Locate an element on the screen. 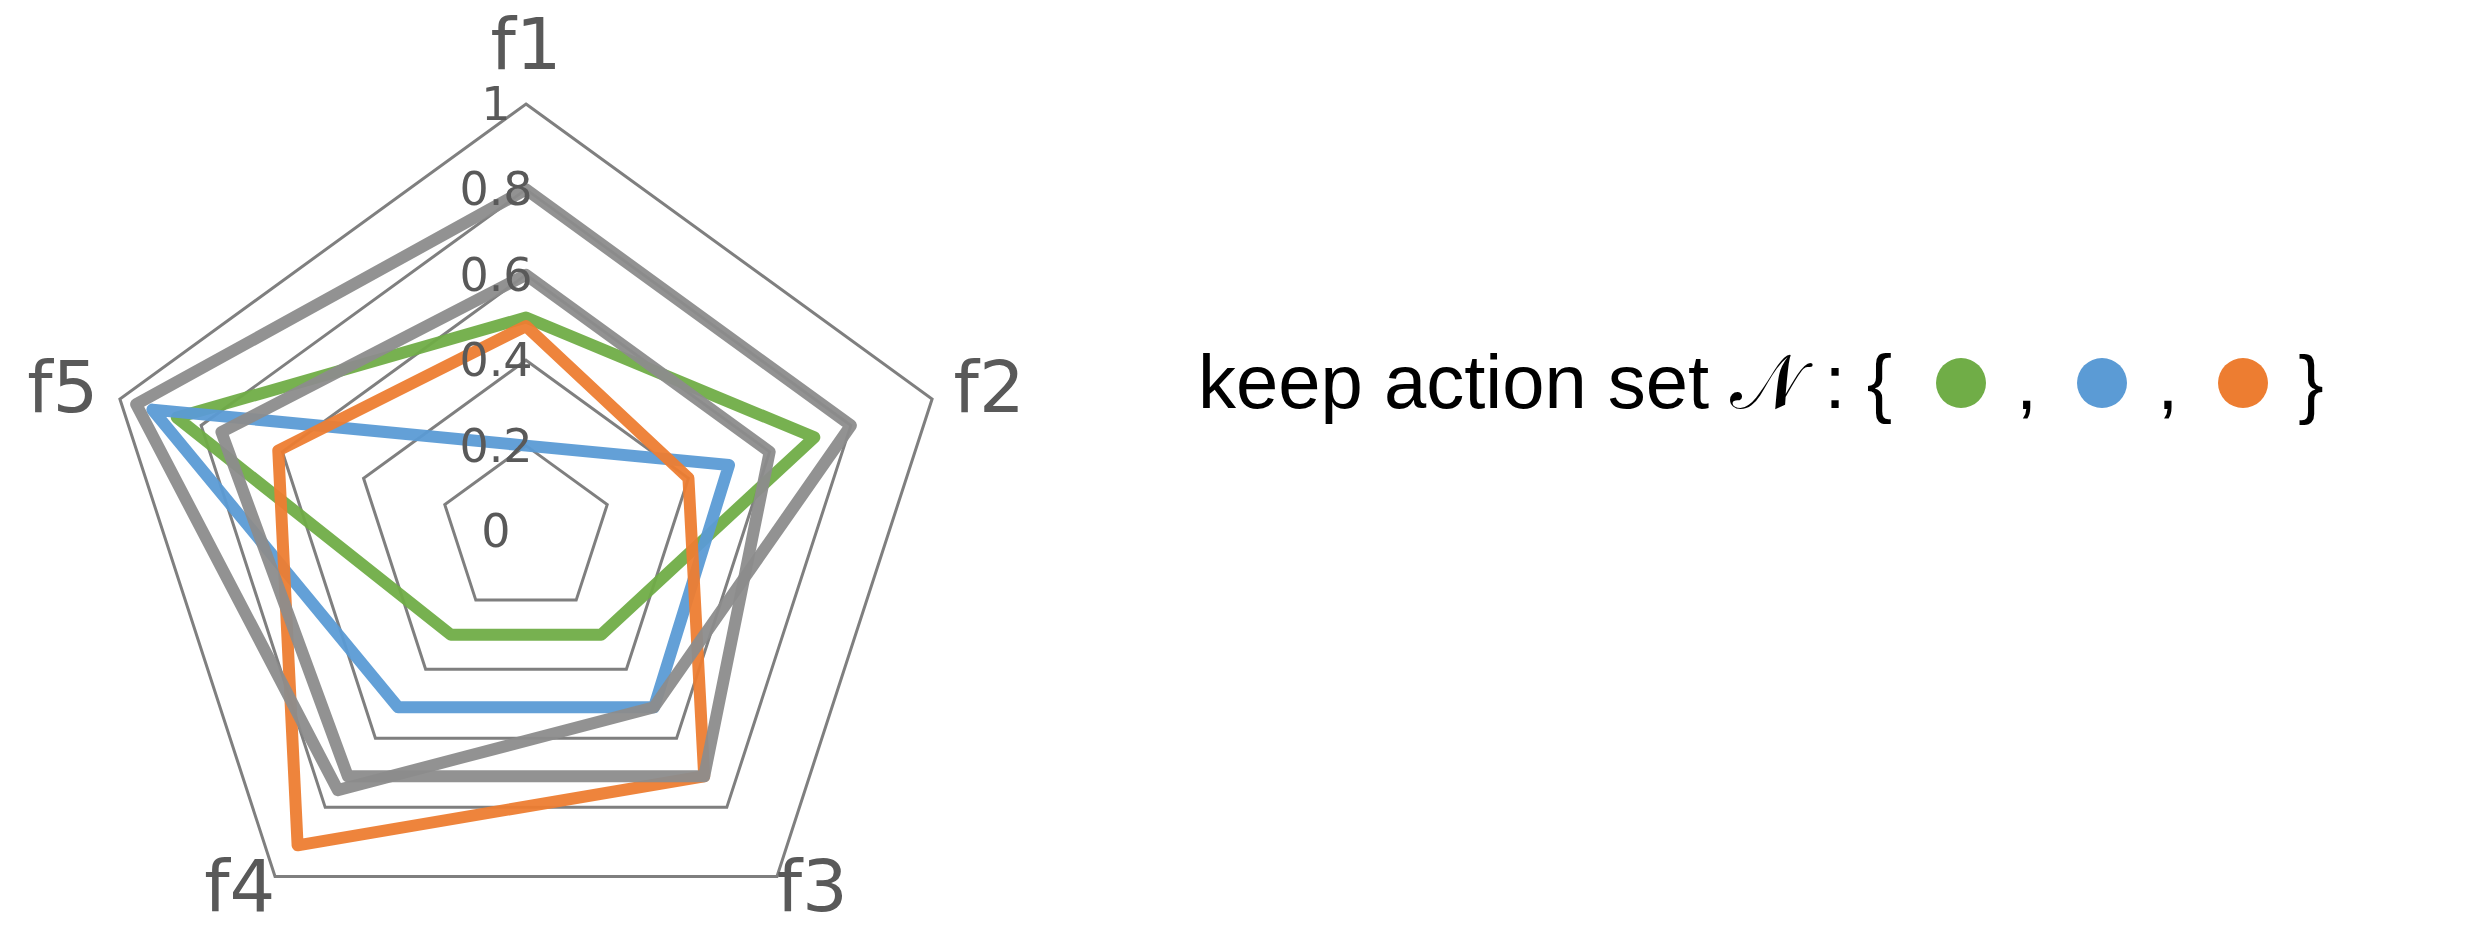 This screenshot has height=928, width=2469. spoke-label: f5 is located at coordinates (63, 386).